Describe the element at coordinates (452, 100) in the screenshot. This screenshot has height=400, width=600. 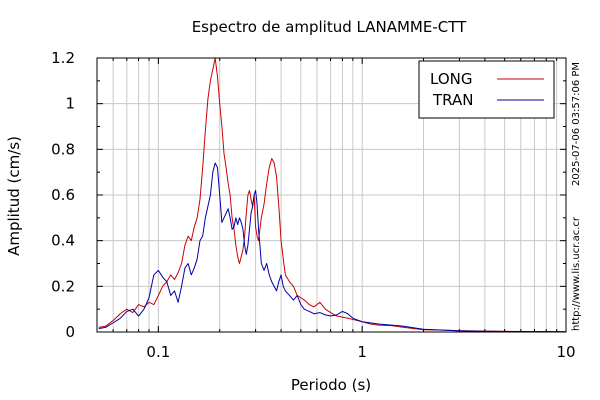
I see `legend-label-tran: TRAN` at that location.